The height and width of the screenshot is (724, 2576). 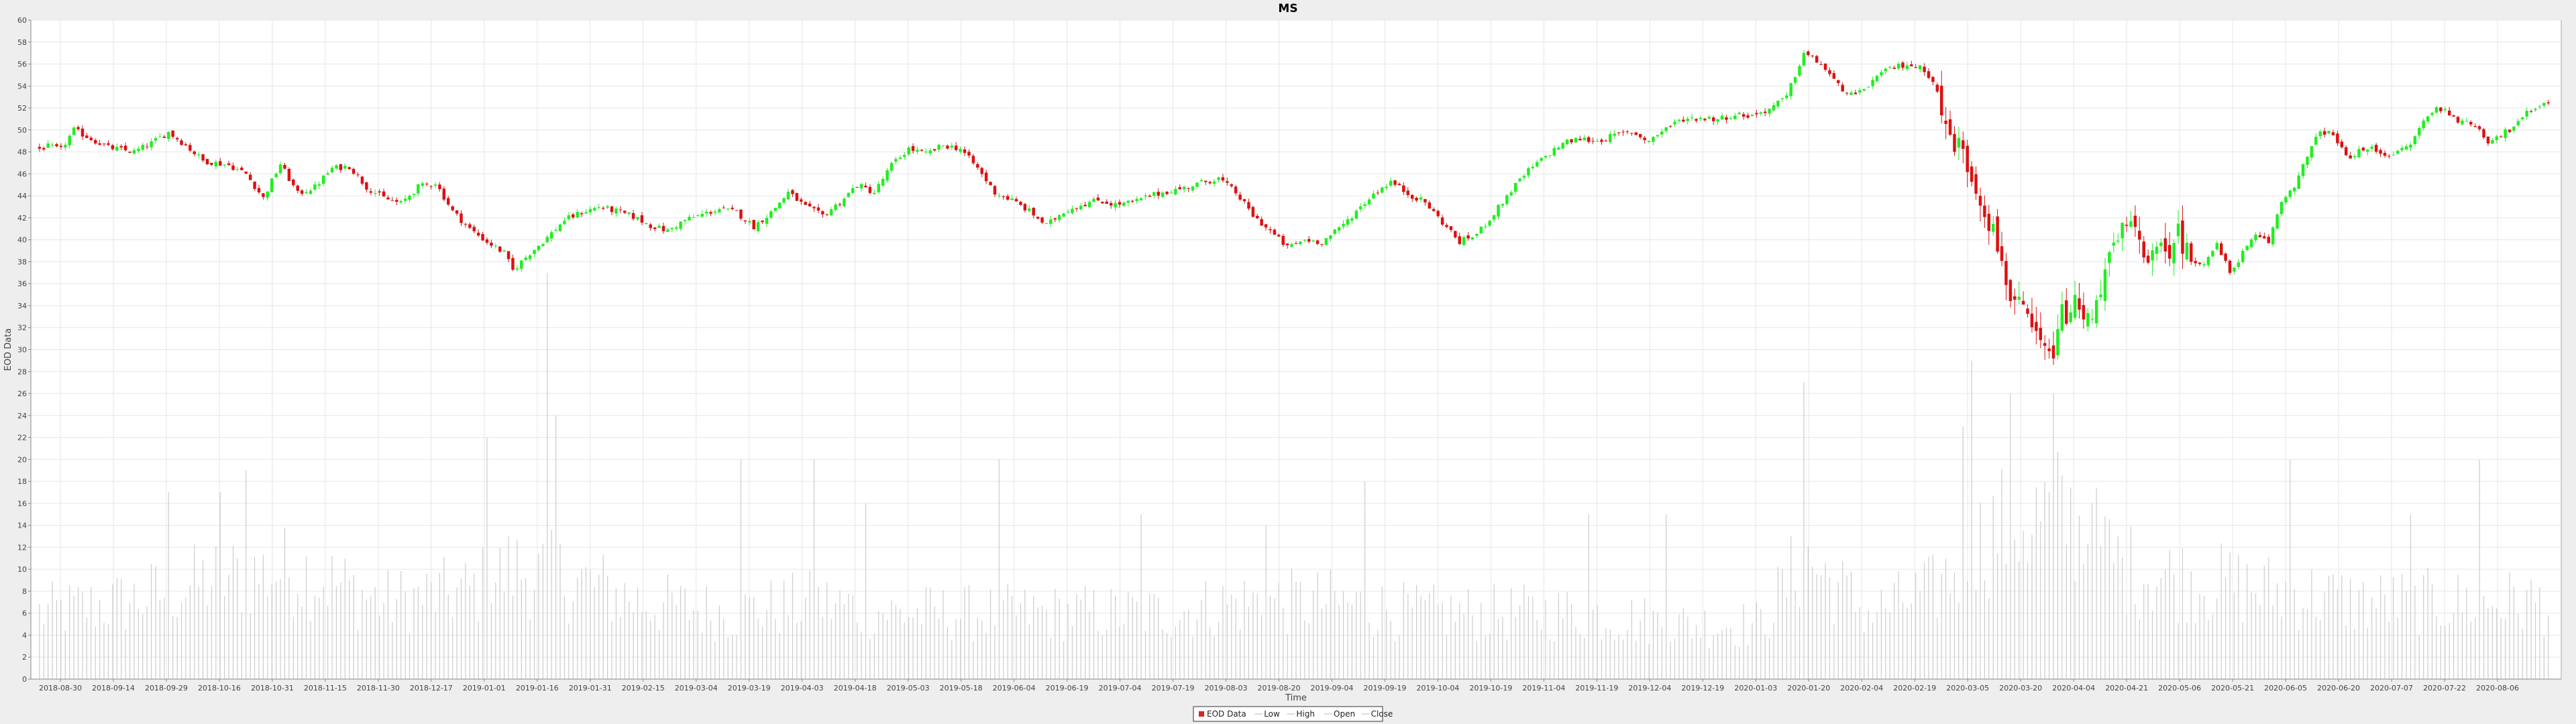 I want to click on y-tick-label: 54, so click(x=22, y=86).